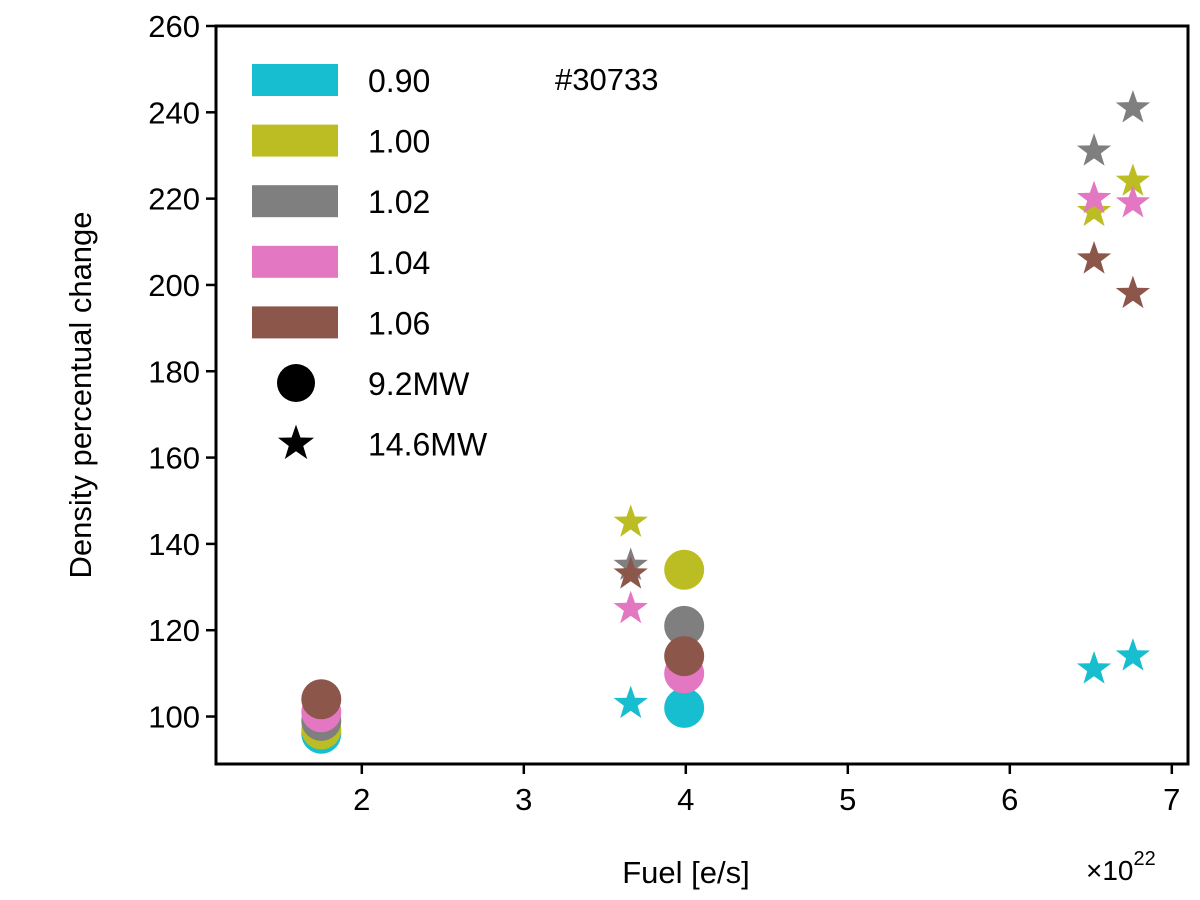  I want to click on x-axis-title: Fuel [e/s], so click(686, 872).